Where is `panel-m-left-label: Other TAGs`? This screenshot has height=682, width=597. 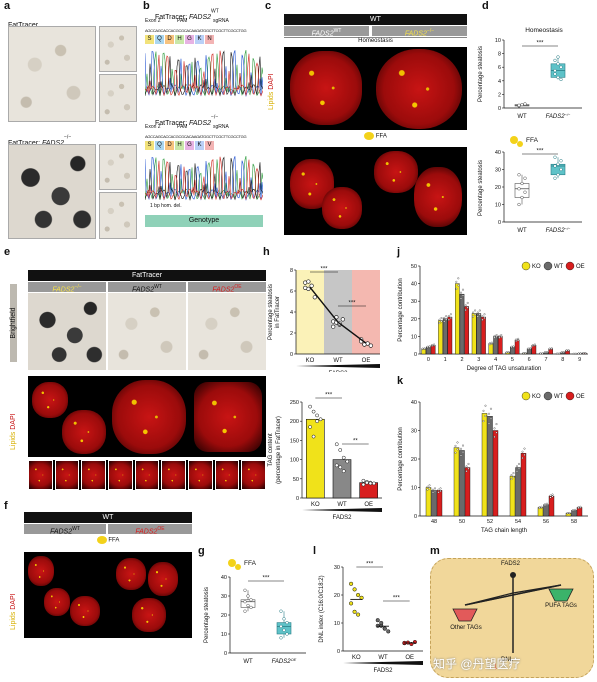
panel-m-left-label: Other TAGs is located at coordinates (466, 628).